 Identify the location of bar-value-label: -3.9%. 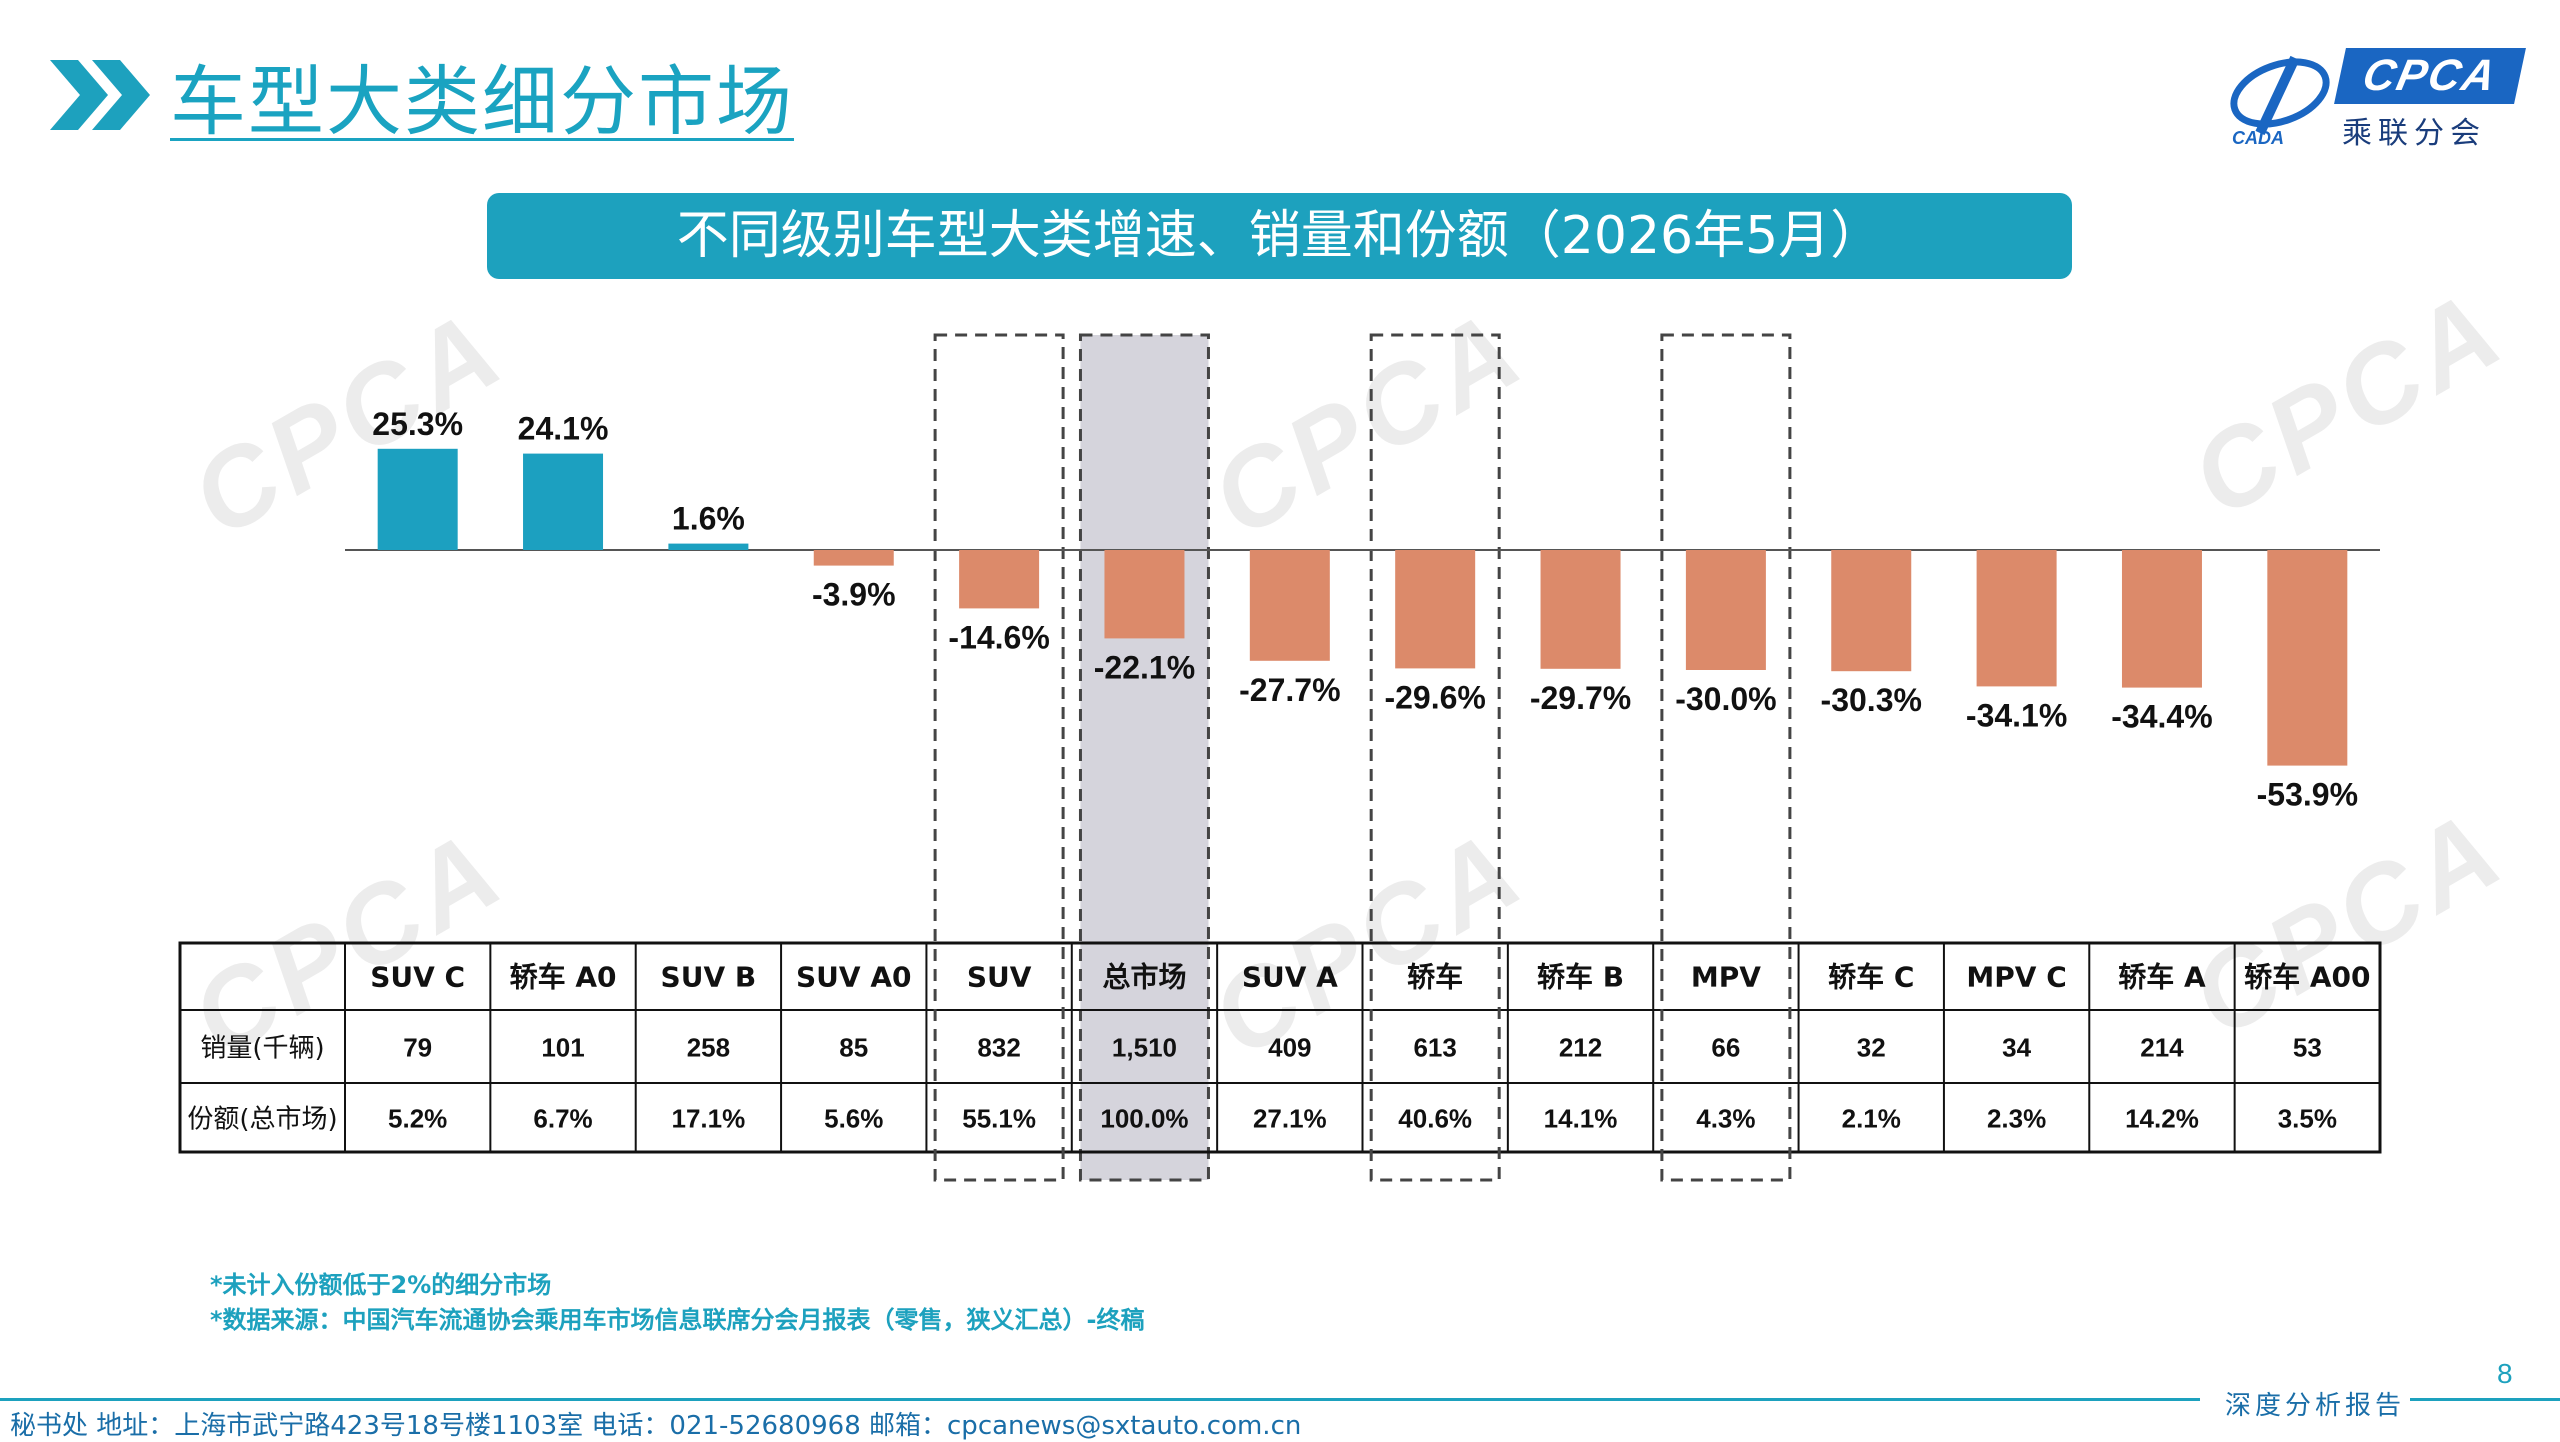
(854, 595).